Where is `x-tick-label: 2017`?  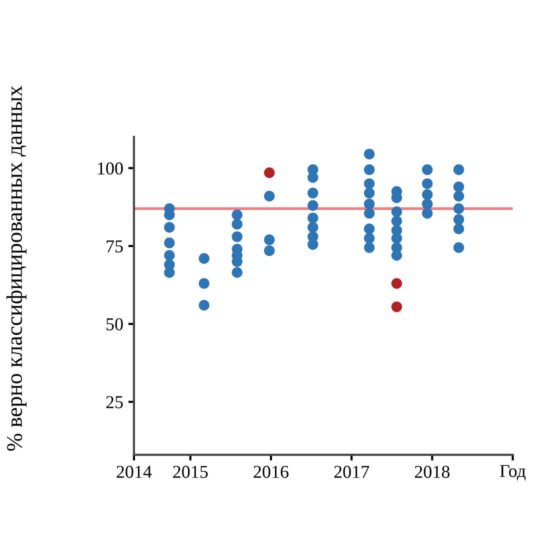 x-tick-label: 2017 is located at coordinates (352, 472).